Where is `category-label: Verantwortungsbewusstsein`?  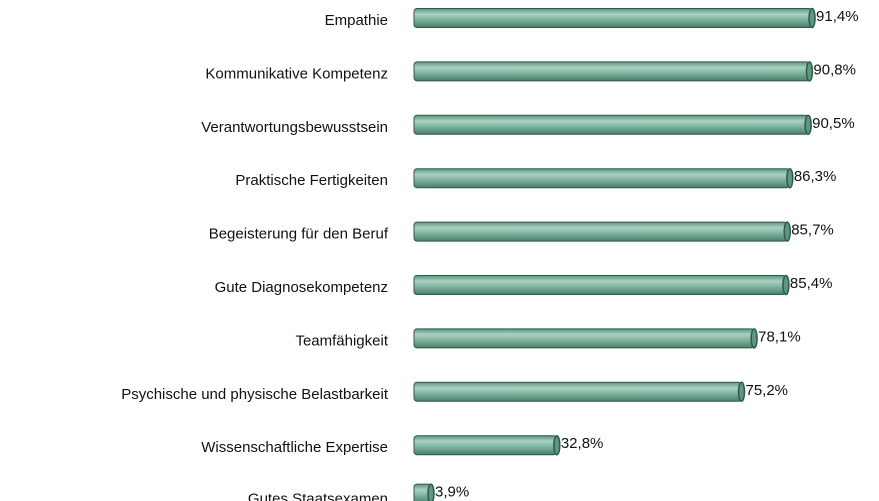
category-label: Verantwortungsbewusstsein is located at coordinates (294, 127).